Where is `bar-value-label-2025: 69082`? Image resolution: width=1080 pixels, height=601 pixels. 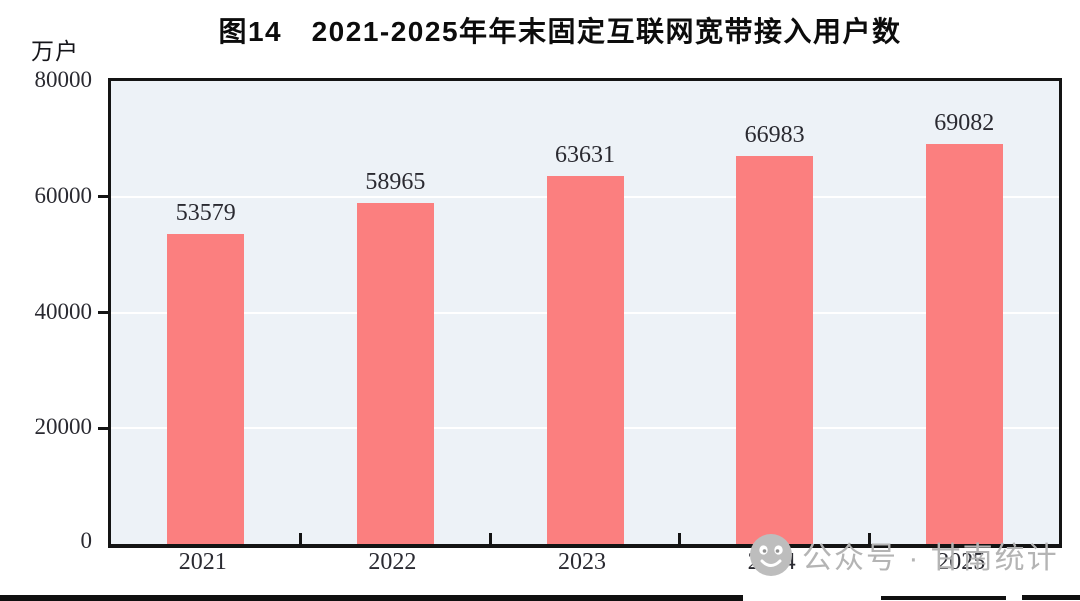 bar-value-label-2025: 69082 is located at coordinates (964, 123).